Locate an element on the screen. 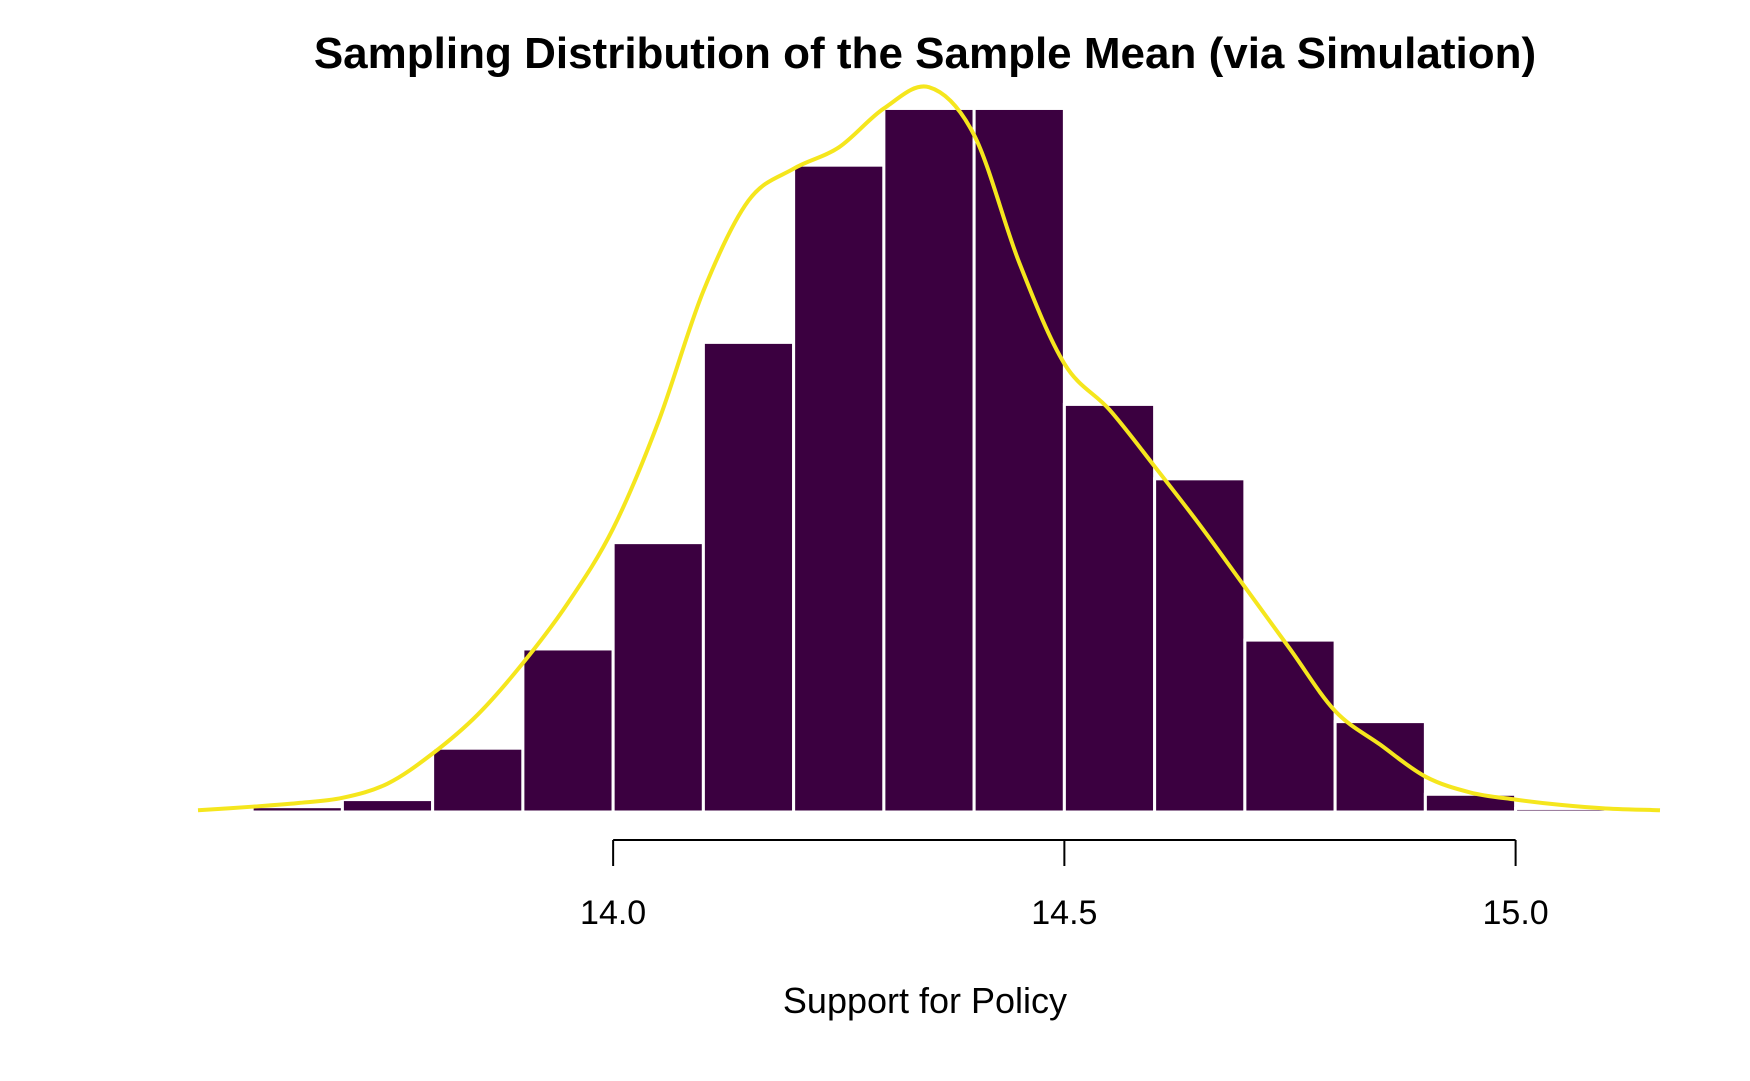  x-tick-label-1: 14.5 is located at coordinates (1064, 913).